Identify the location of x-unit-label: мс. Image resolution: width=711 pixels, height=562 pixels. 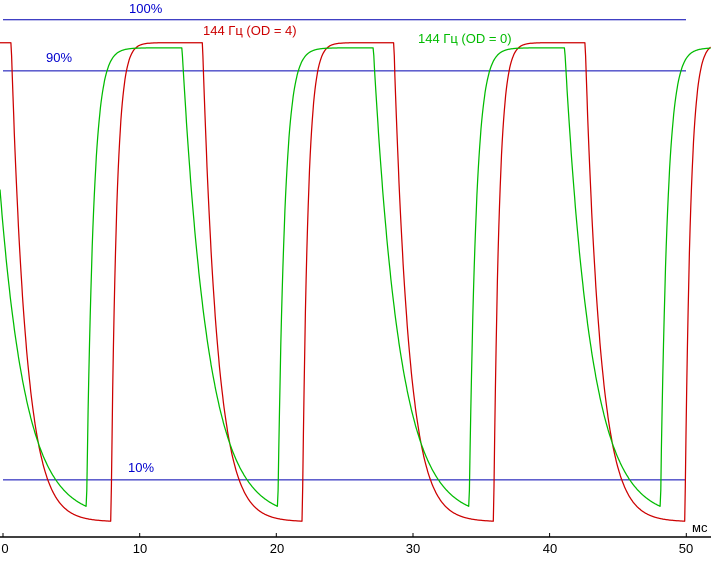
(700, 527).